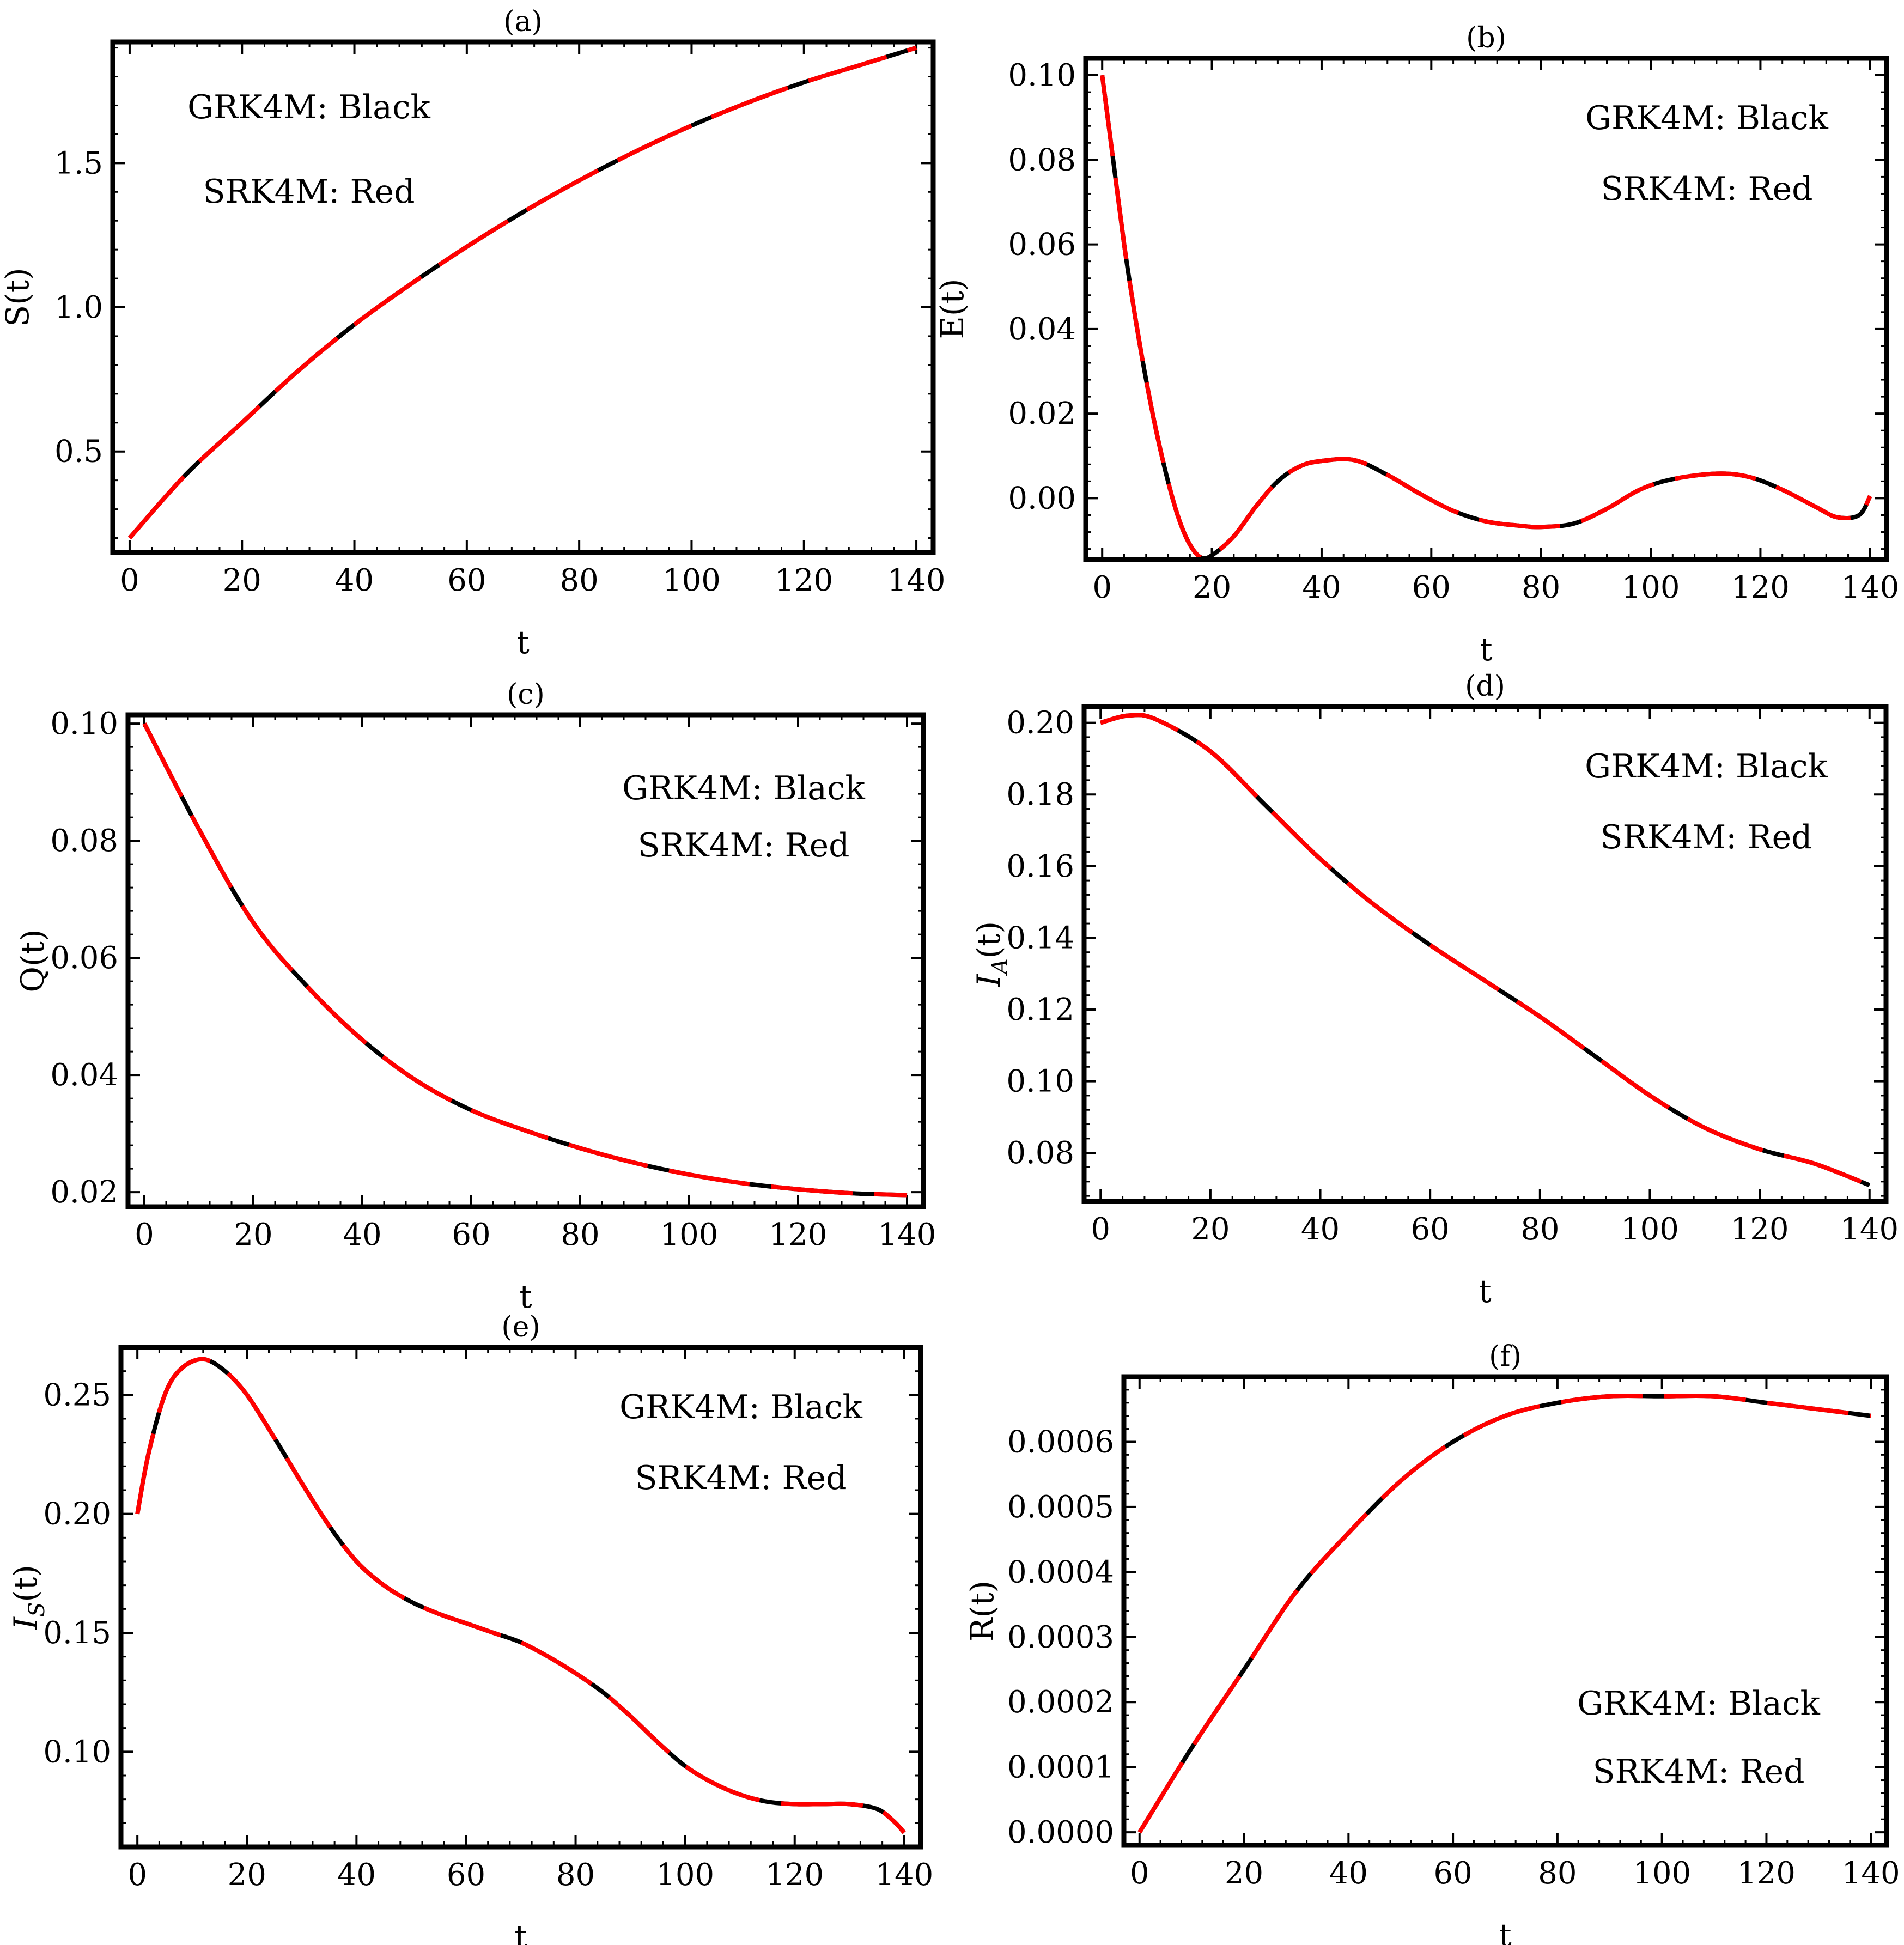 This screenshot has width=1904, height=1945. I want to click on panel-title: (f), so click(1505, 1356).